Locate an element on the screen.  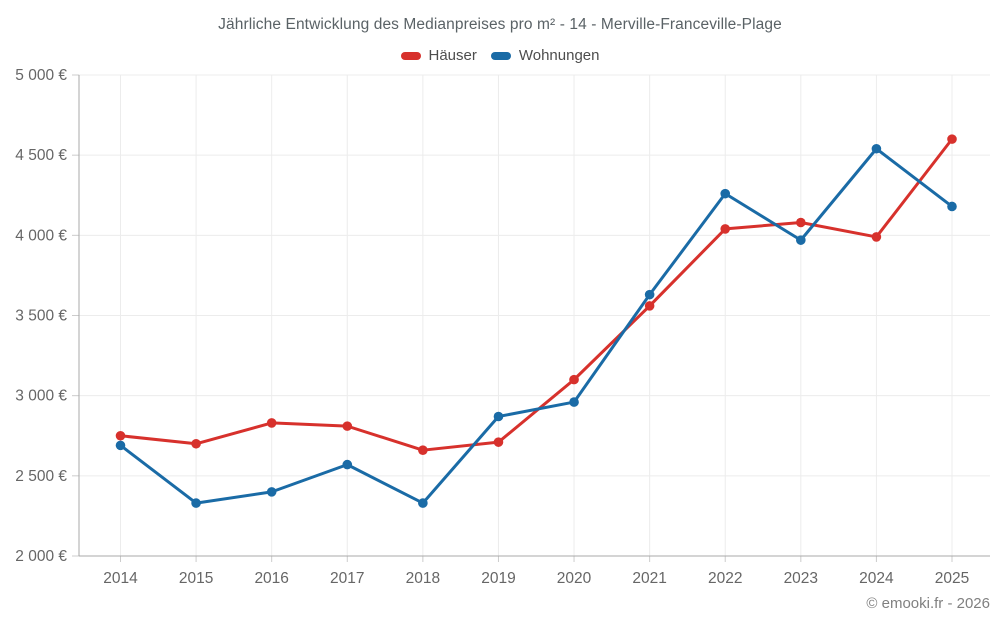
data-point-wohnungen-2015 is located at coordinates (196, 503).